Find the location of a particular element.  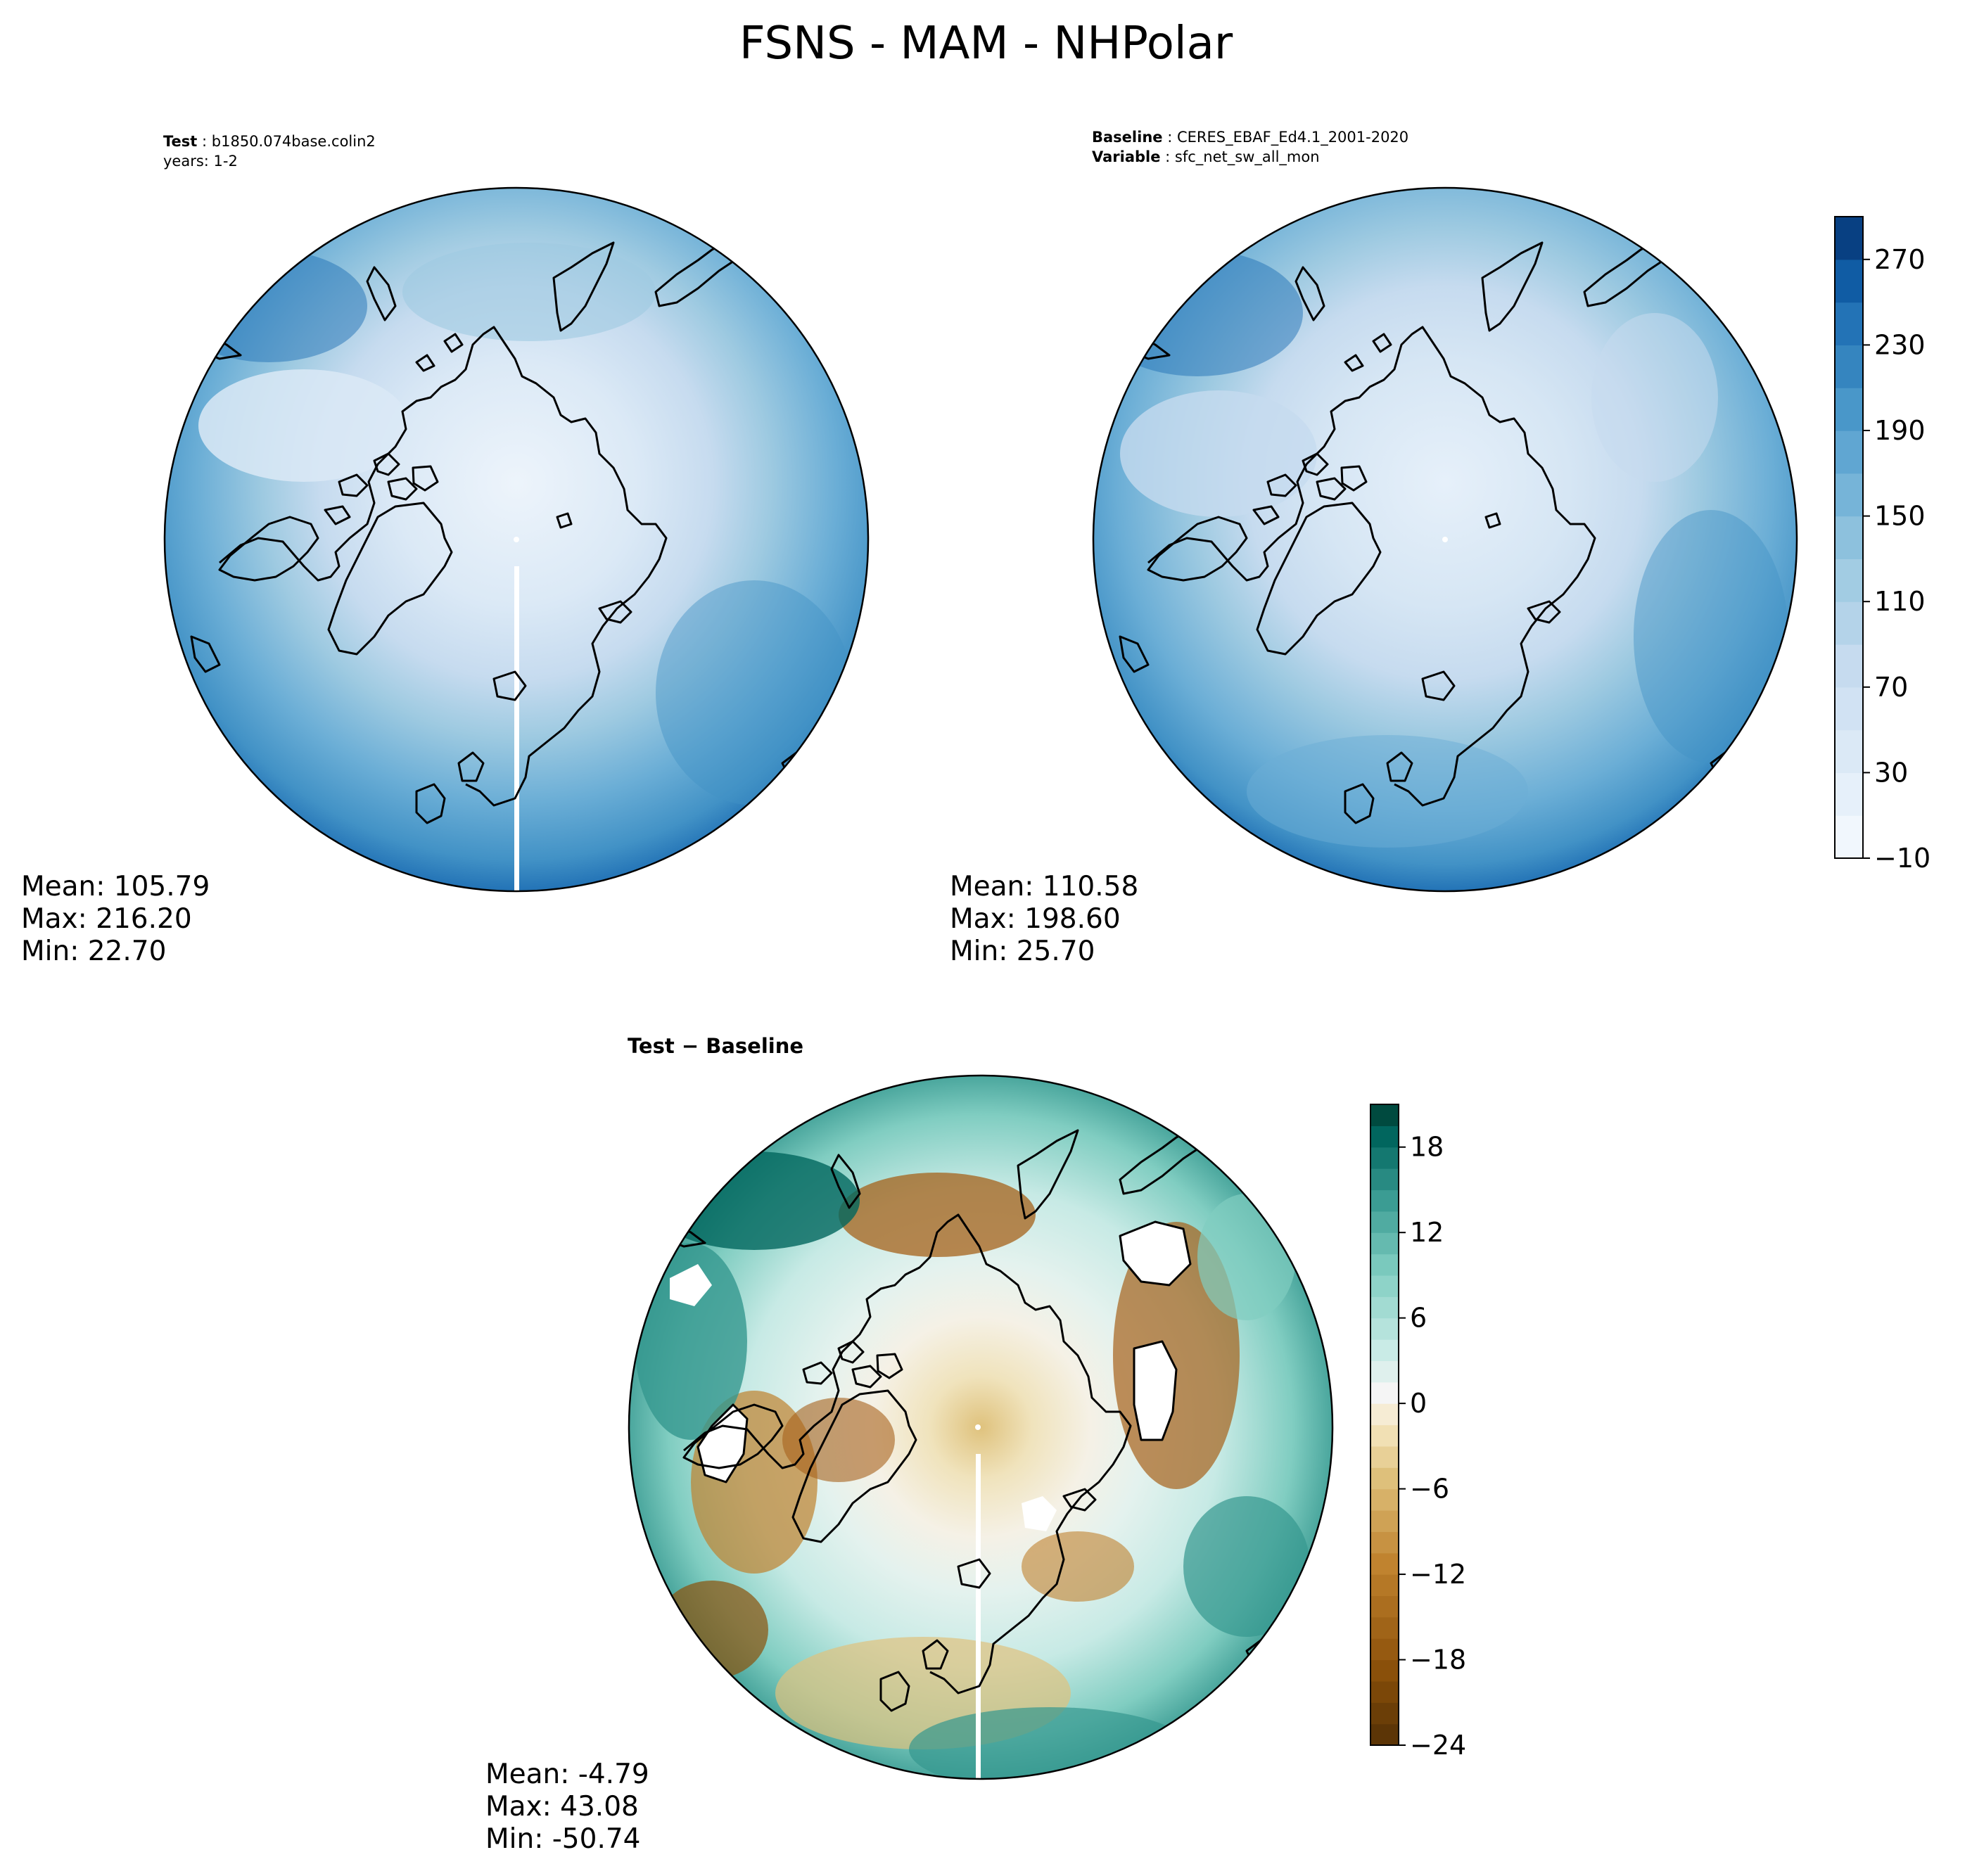

brbg-colorbar-tick-label: 12 is located at coordinates (1427, 1232).